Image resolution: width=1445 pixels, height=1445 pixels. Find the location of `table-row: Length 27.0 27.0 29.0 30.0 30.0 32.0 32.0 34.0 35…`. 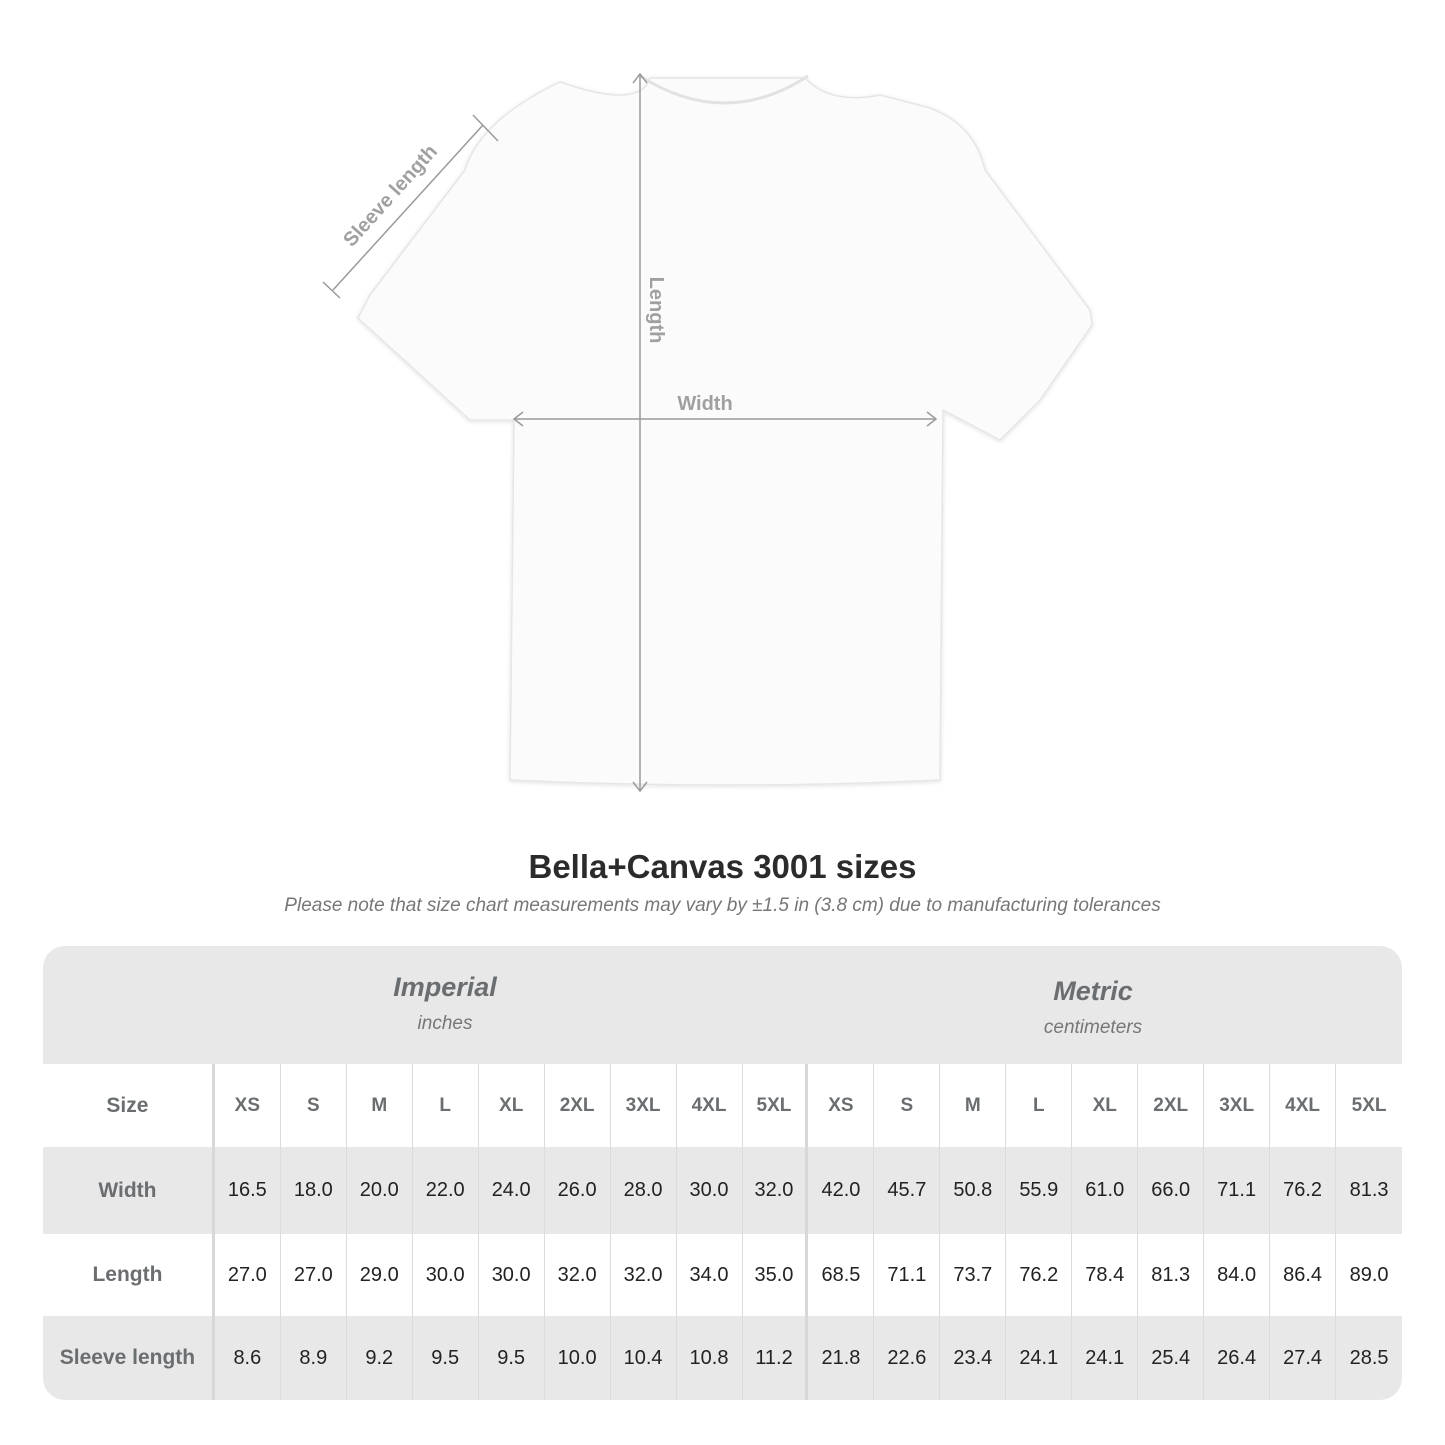

table-row: Length 27.0 27.0 29.0 30.0 30.0 32.0 32.0 34.0 35… is located at coordinates (722, 1275).